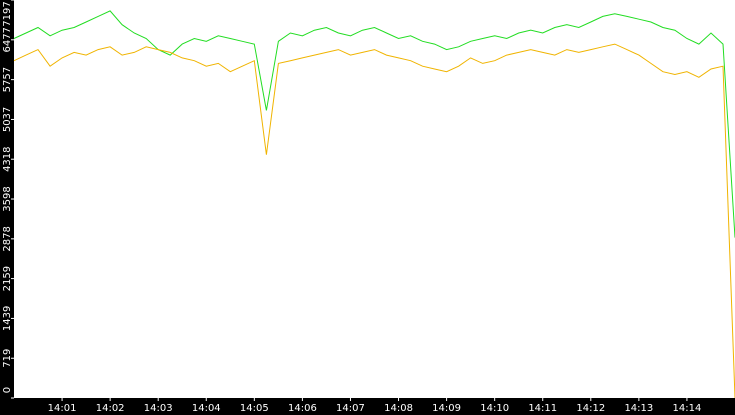 This screenshot has width=735, height=415. Describe the element at coordinates (687, 408) in the screenshot. I see `x-tick-label: 14:14` at that location.